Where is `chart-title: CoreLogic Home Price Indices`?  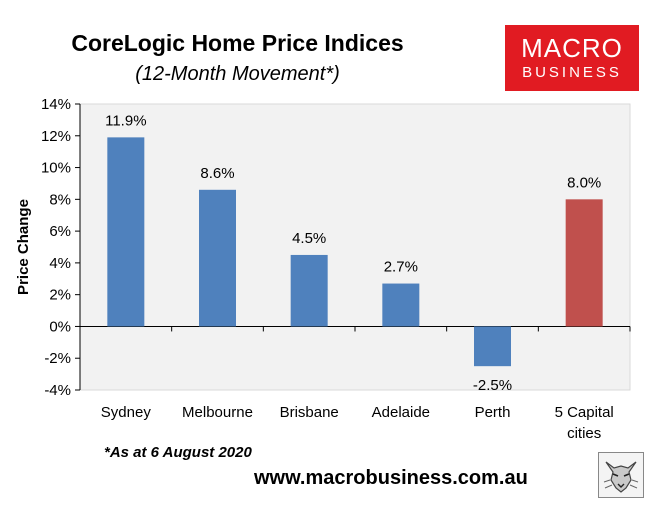
chart-title: CoreLogic Home Price Indices is located at coordinates (237, 43).